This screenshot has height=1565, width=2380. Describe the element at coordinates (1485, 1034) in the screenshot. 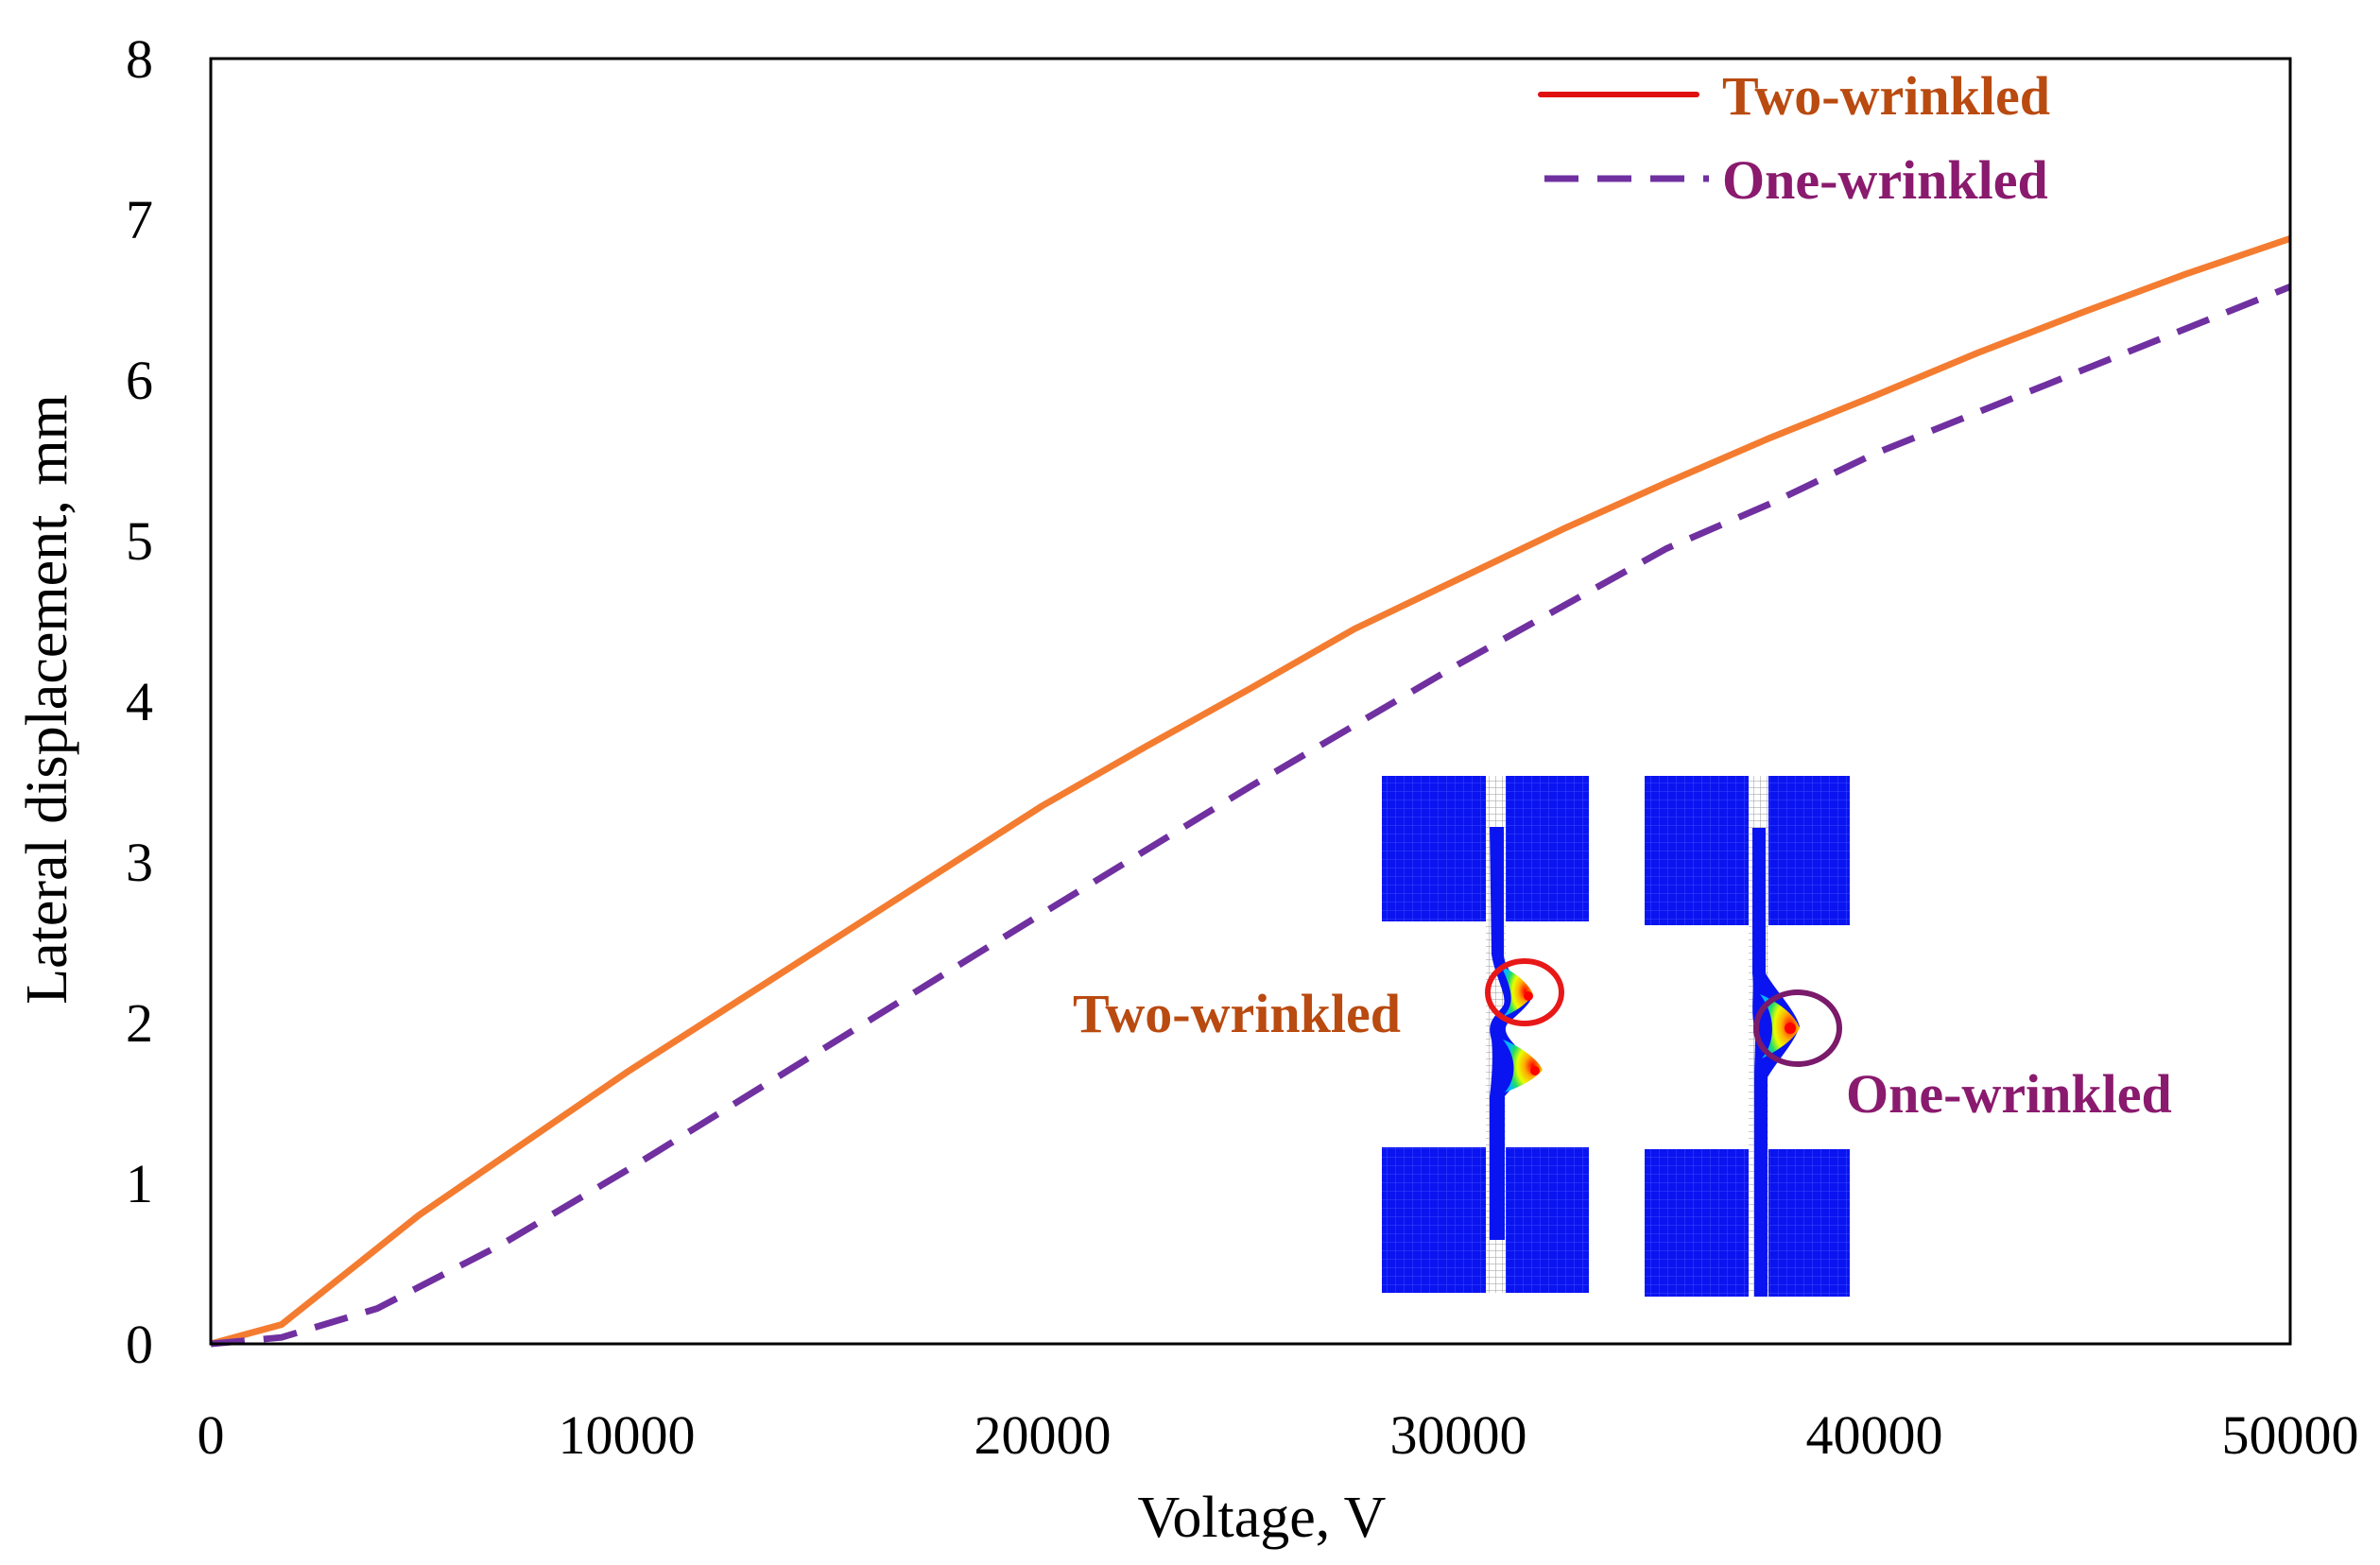

I see `two-wrinkled-inset-figure` at that location.